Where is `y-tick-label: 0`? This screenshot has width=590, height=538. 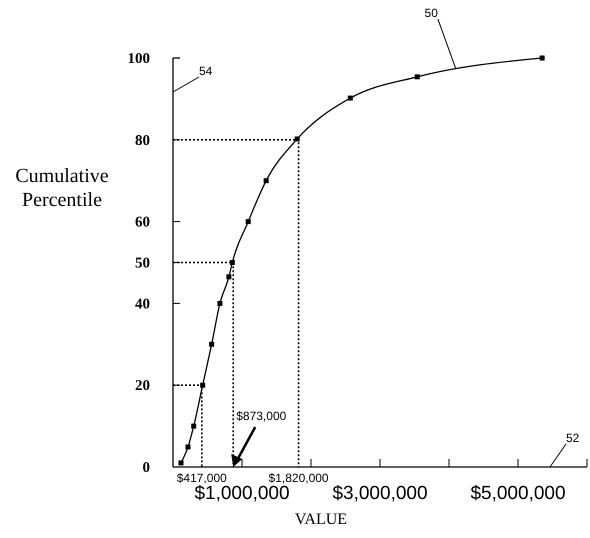 y-tick-label: 0 is located at coordinates (146, 468).